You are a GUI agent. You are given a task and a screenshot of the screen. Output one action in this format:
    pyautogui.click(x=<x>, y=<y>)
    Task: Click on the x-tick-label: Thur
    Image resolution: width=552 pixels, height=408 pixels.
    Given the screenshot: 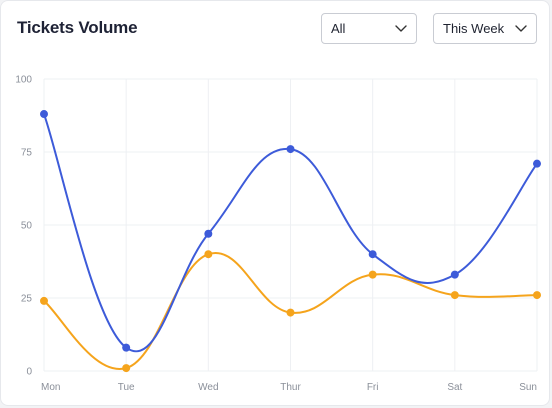 What is the action you would take?
    pyautogui.click(x=290, y=387)
    